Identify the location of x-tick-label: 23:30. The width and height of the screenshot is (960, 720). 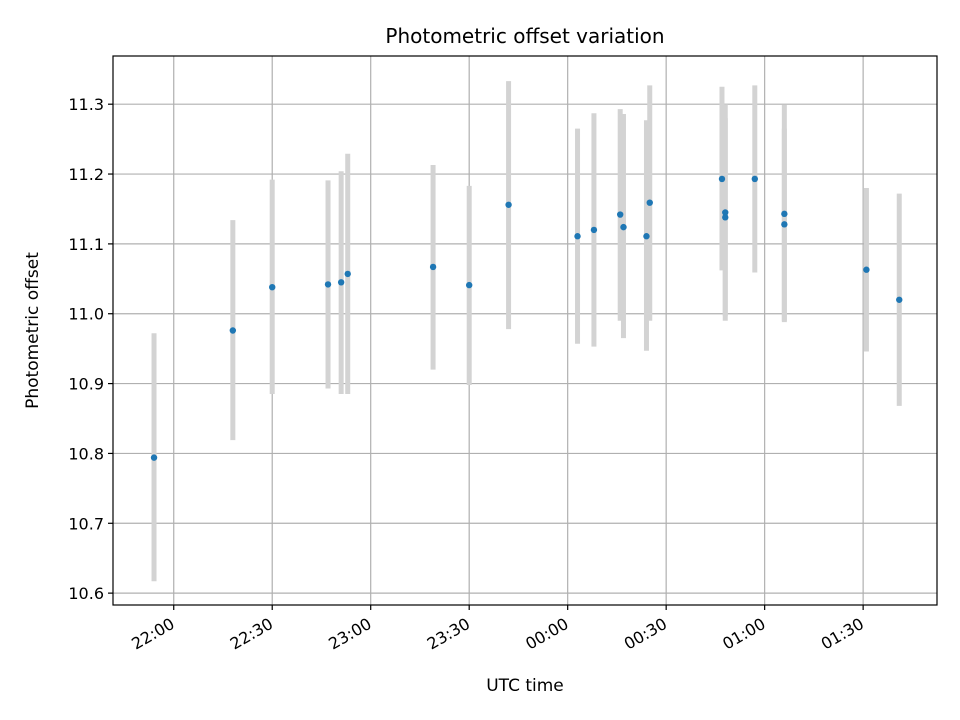
(448, 634).